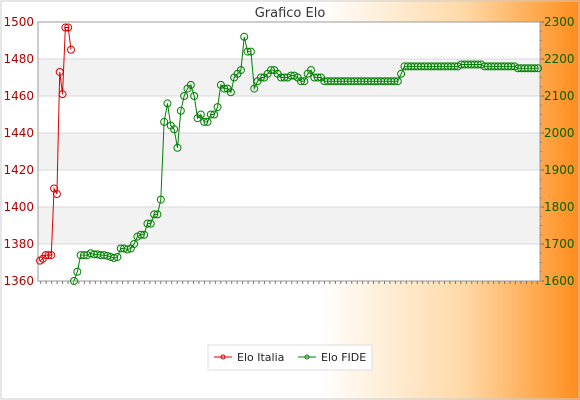  Describe the element at coordinates (559, 207) in the screenshot. I see `right-y-tick-label: 1800` at that location.